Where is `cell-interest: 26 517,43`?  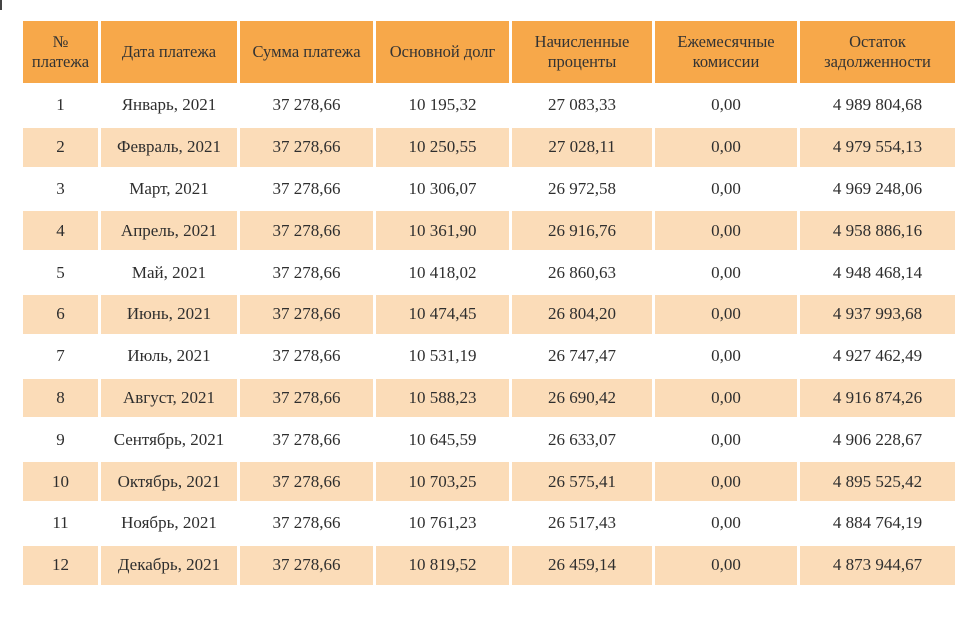 cell-interest: 26 517,43 is located at coordinates (582, 523).